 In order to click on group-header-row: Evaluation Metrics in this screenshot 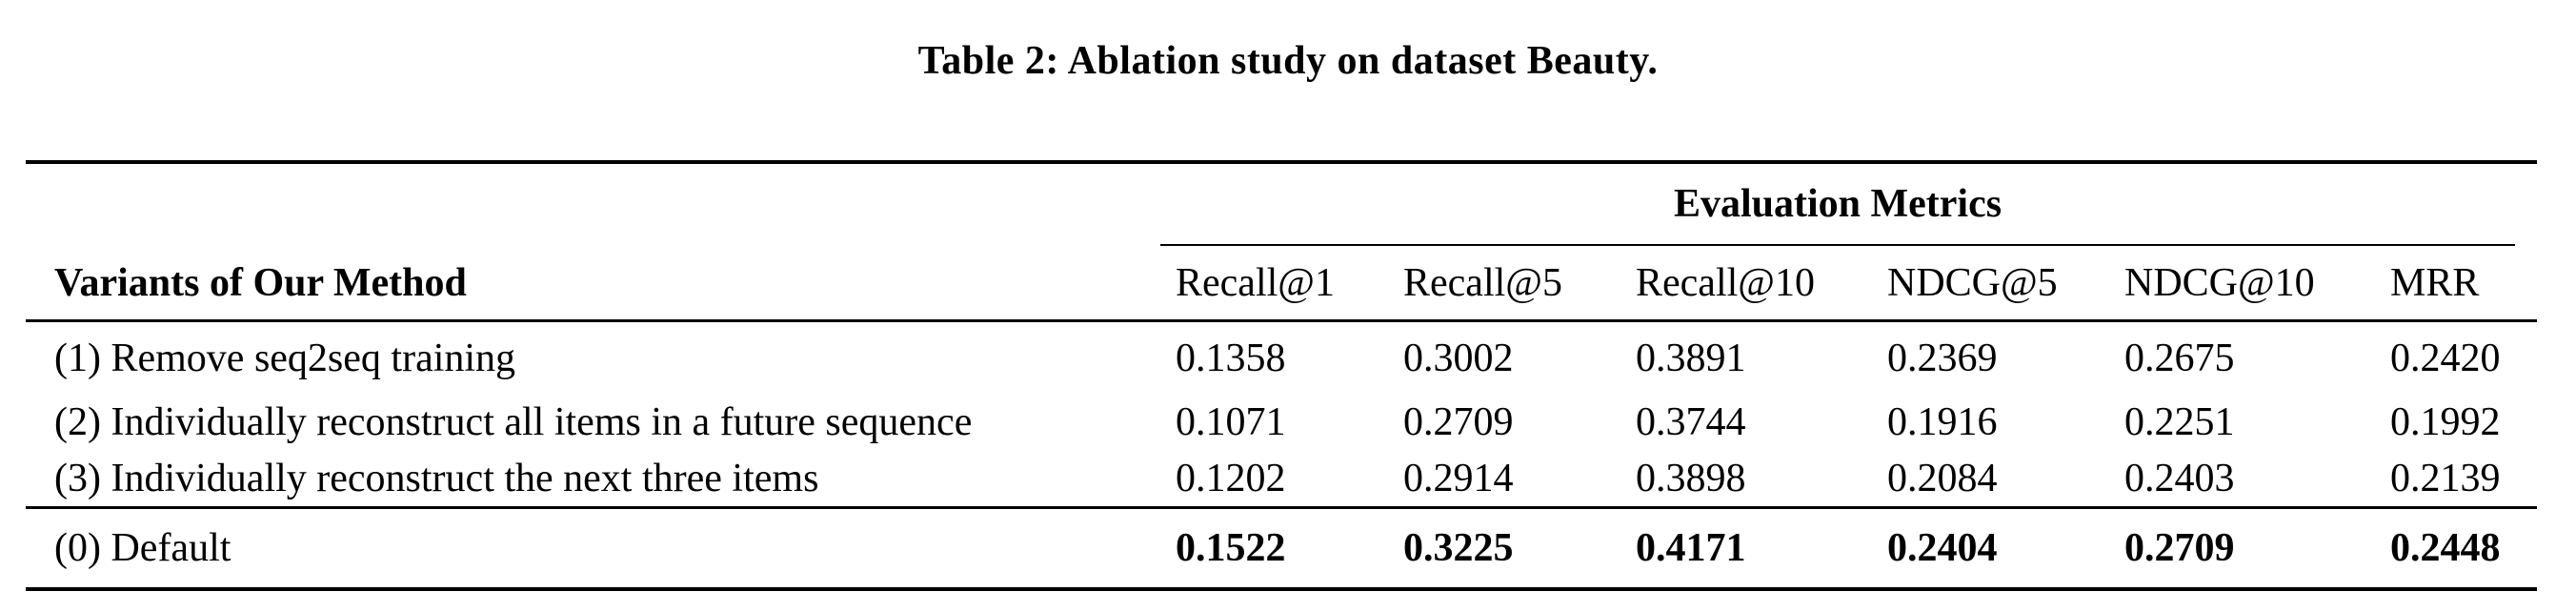, I will do `click(1281, 205)`.